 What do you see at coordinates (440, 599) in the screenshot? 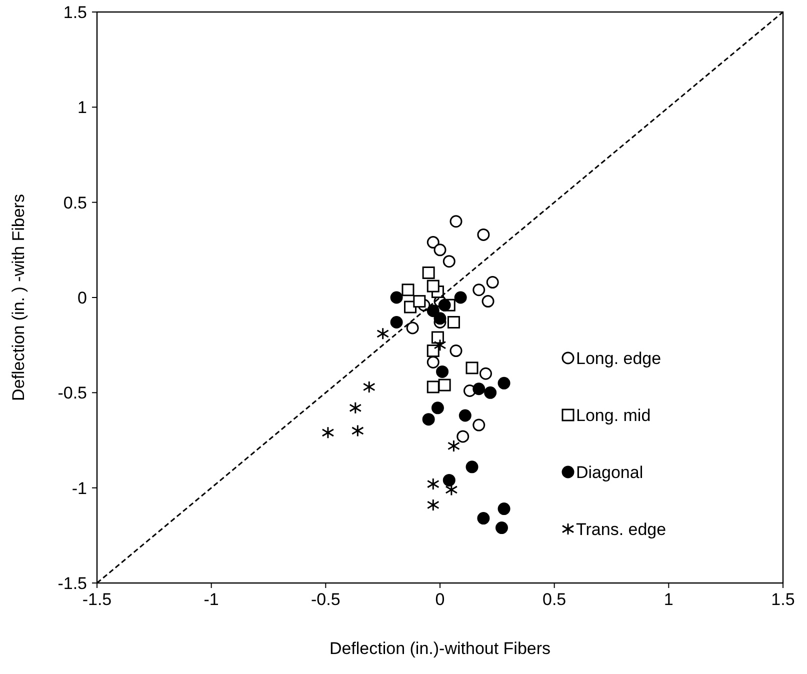
I see `x-tick-label: 0` at bounding box center [440, 599].